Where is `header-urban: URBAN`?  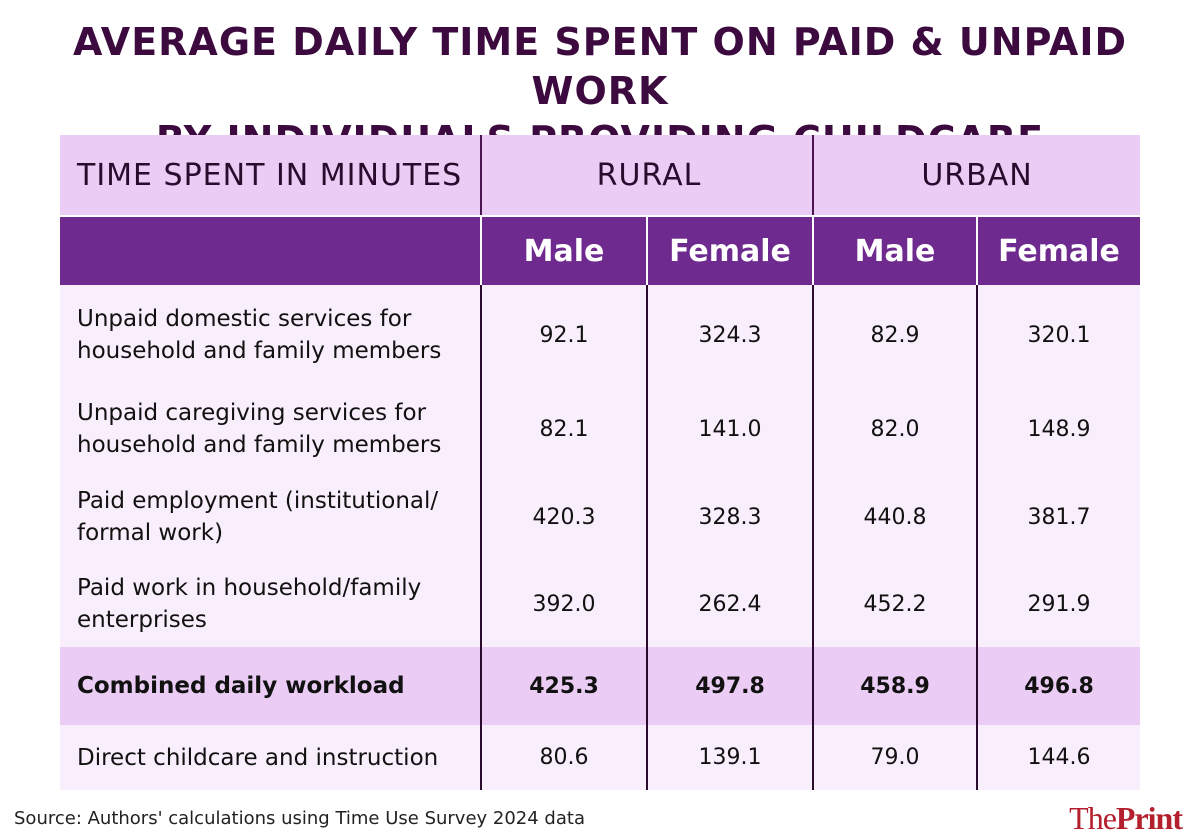 header-urban: URBAN is located at coordinates (977, 175).